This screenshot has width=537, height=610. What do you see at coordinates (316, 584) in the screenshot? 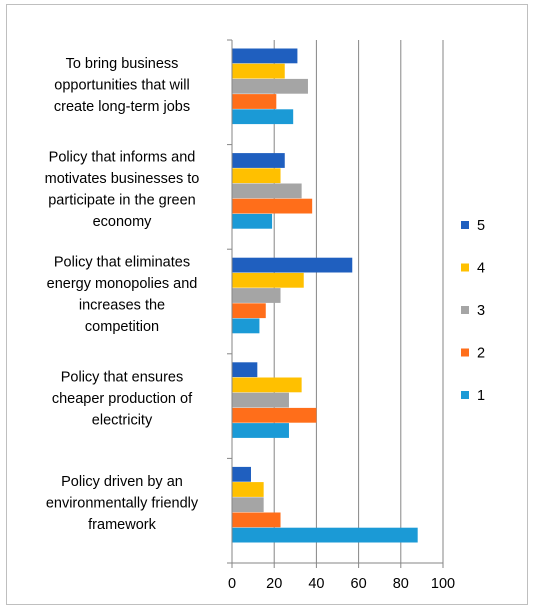
I see `x-tick-label: 40` at bounding box center [316, 584].